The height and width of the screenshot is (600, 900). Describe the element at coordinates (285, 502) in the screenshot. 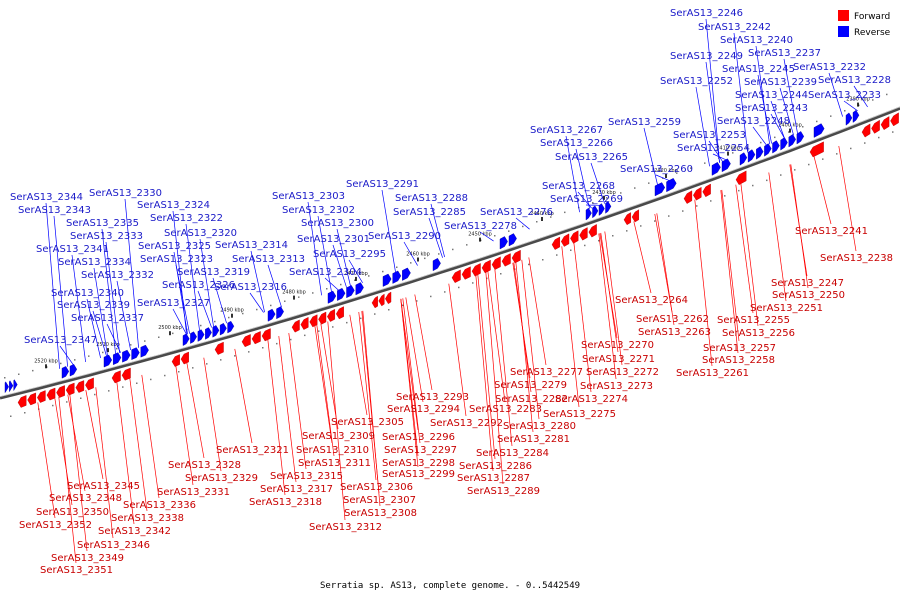

I see `forward-gene-label: SerAS13_2318` at that location.